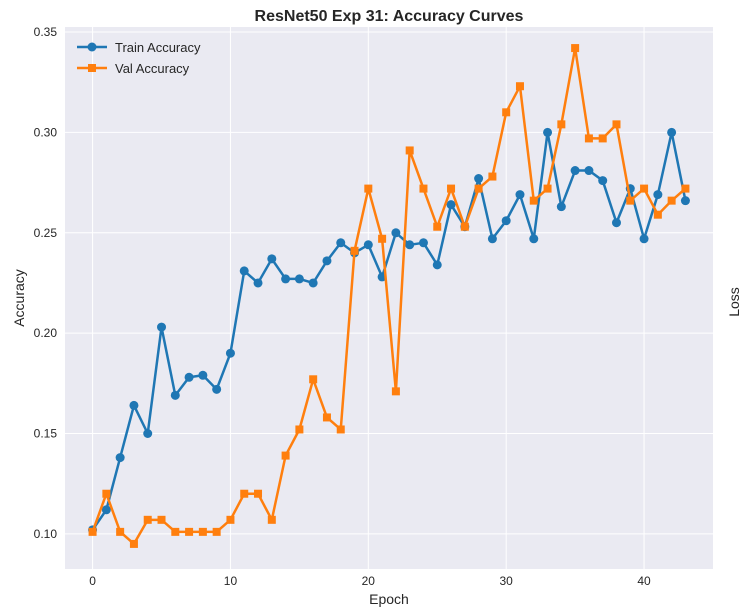 This screenshot has width=748, height=612. I want to click on legend-train-marker, so click(92, 47).